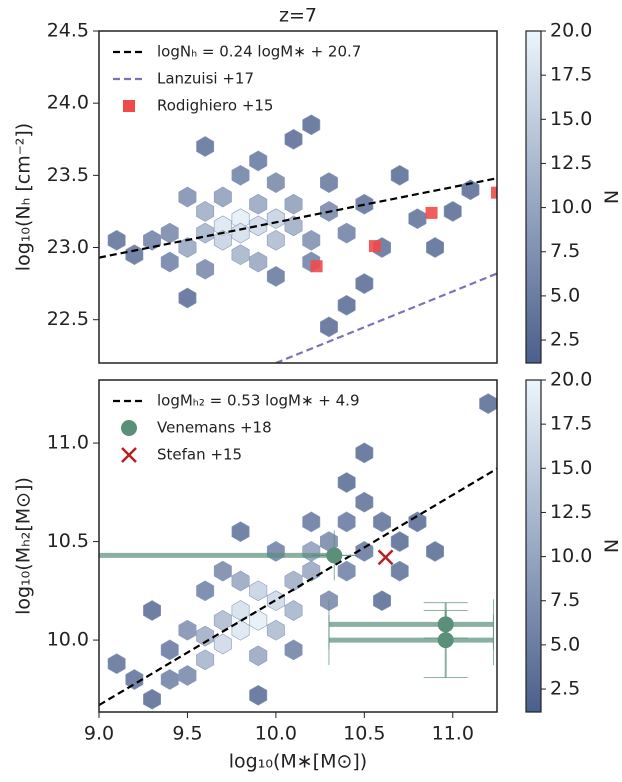 This screenshot has width=622, height=782. I want to click on y-tick-label: 24.5, so click(68, 31).